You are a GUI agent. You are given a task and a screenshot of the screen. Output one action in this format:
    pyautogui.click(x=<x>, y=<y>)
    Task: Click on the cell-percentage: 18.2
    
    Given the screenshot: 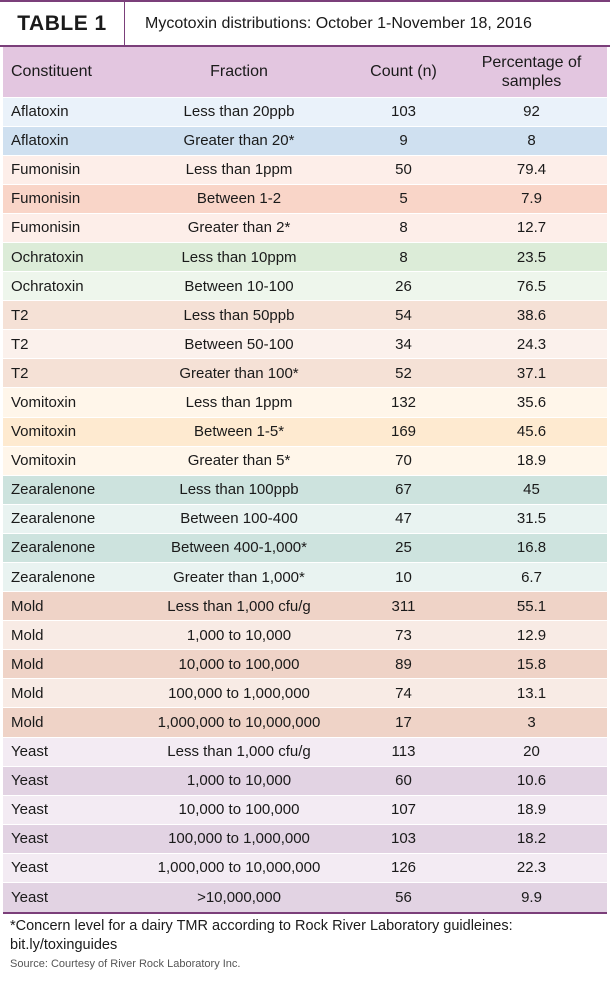 What is the action you would take?
    pyautogui.click(x=531, y=839)
    